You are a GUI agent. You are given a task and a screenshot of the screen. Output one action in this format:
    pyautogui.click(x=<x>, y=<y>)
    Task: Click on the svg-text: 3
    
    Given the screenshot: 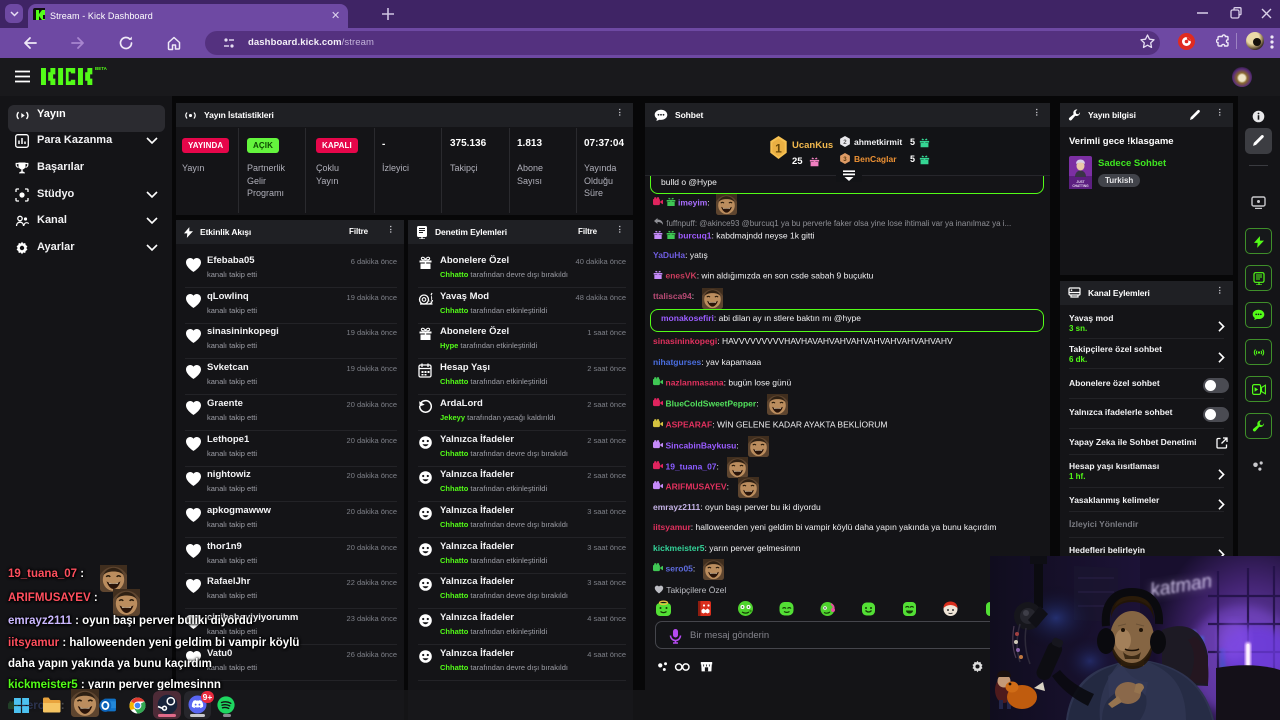 What is the action you would take?
    pyautogui.click(x=845, y=159)
    